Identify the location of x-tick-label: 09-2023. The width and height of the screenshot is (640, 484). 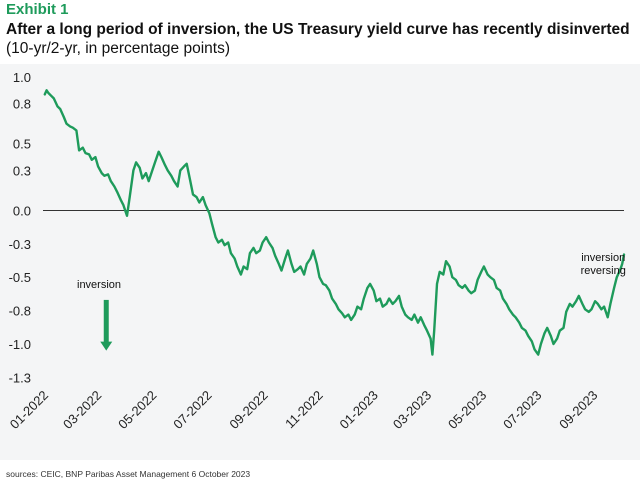
(578, 410).